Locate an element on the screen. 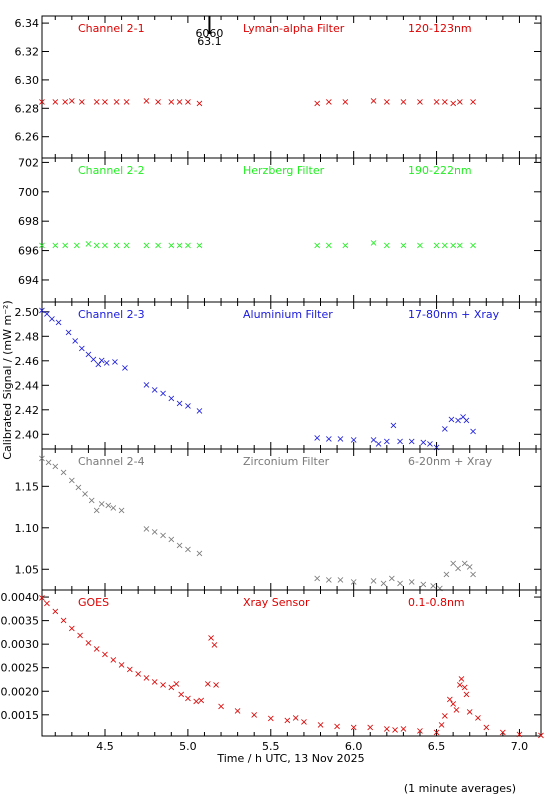  panel-label: 190-222nm is located at coordinates (440, 170).